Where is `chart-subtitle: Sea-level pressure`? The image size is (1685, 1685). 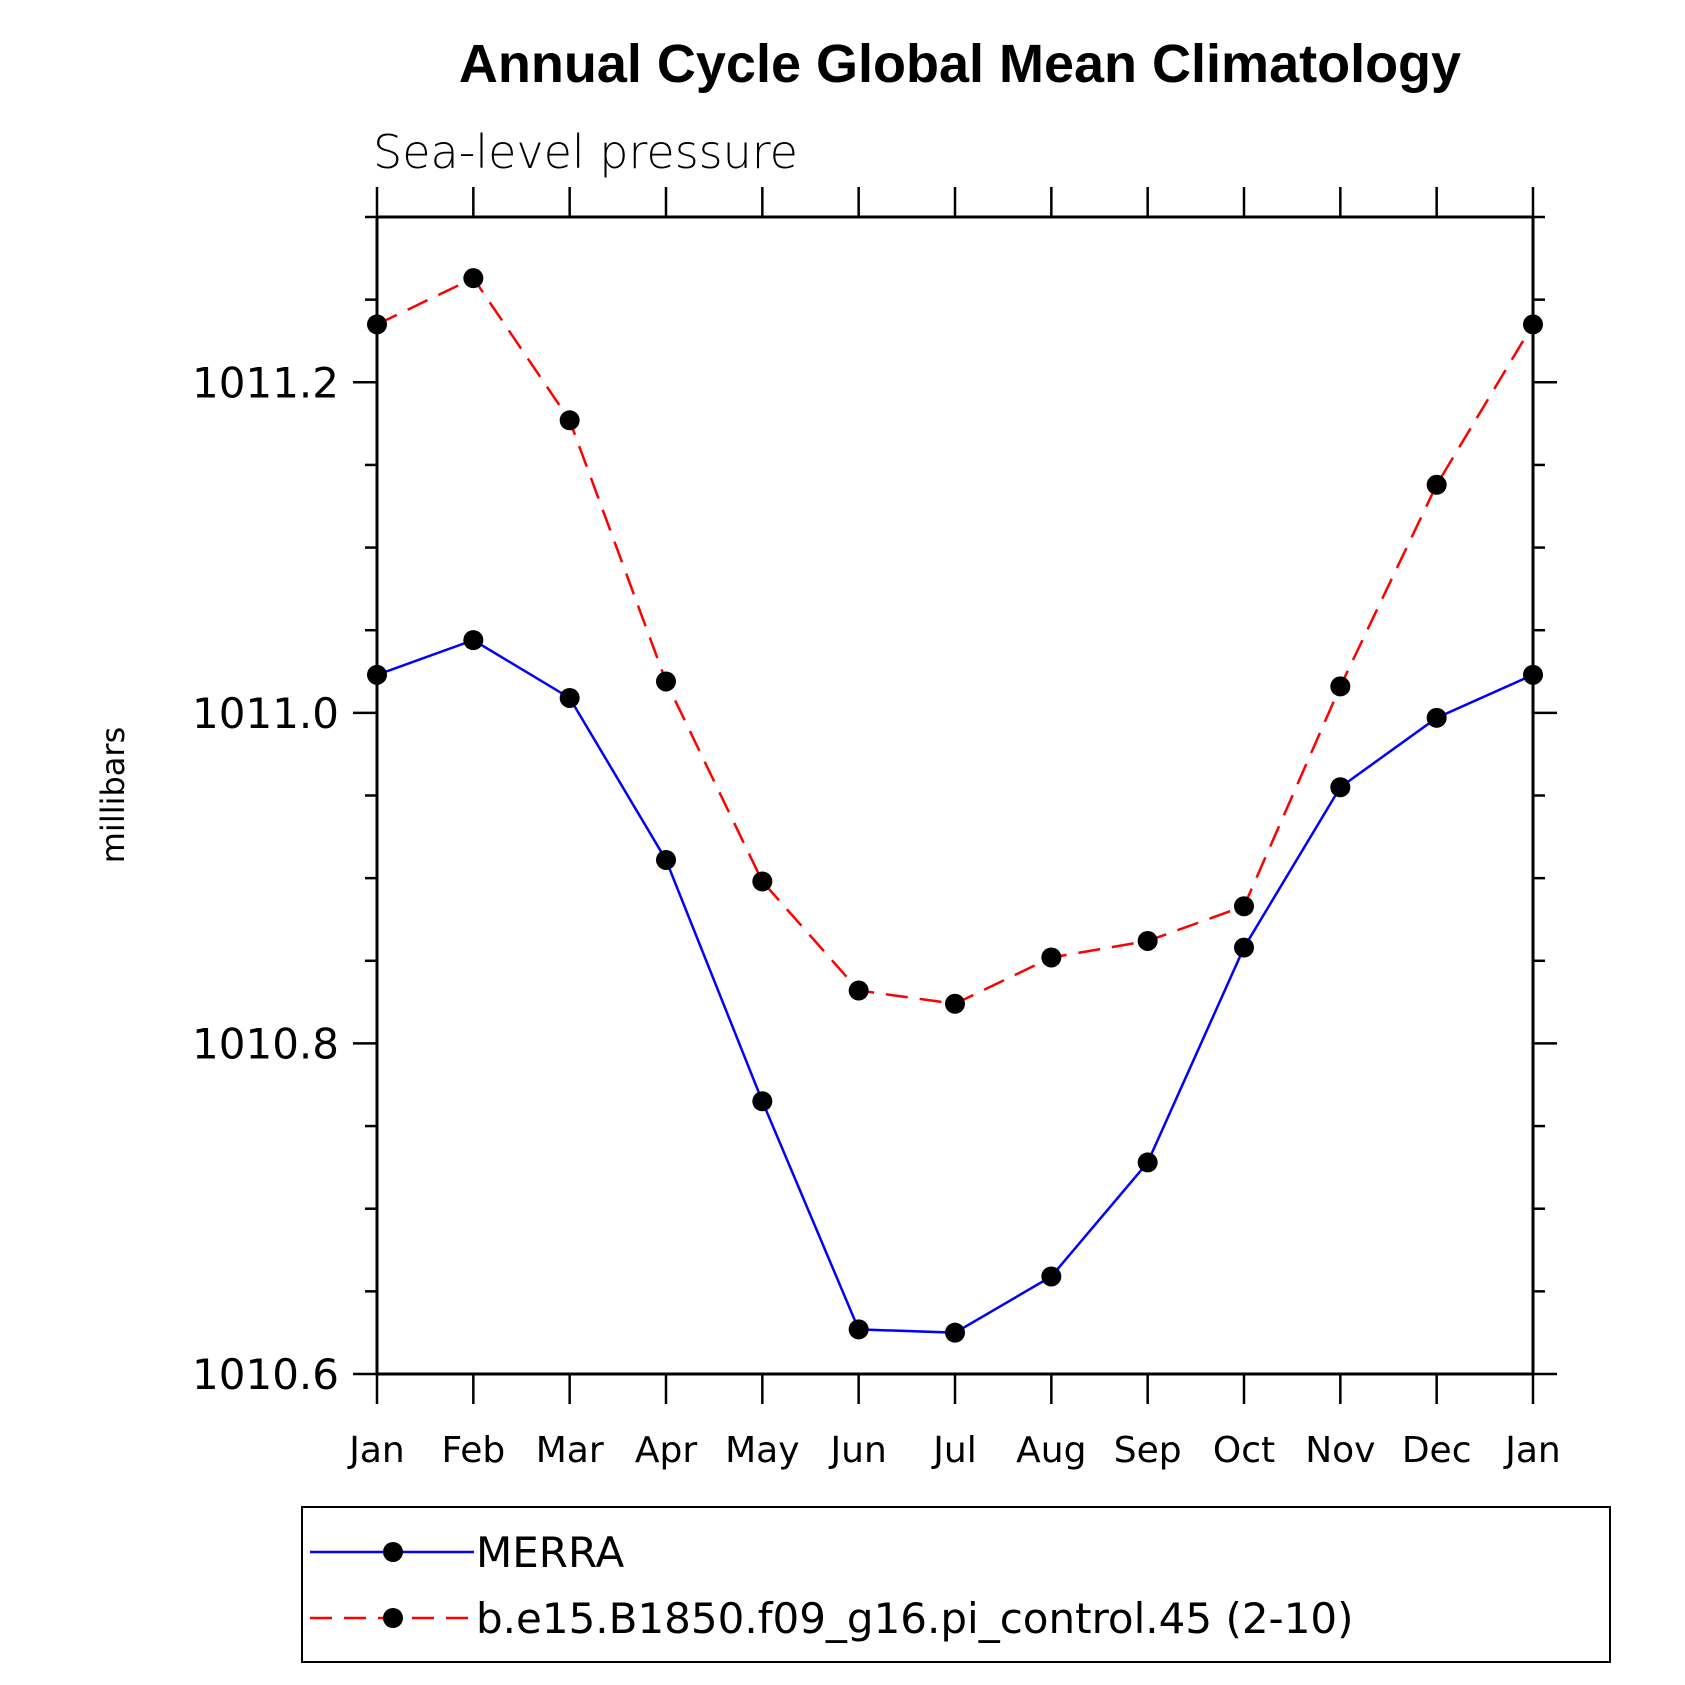 chart-subtitle: Sea-level pressure is located at coordinates (585, 152).